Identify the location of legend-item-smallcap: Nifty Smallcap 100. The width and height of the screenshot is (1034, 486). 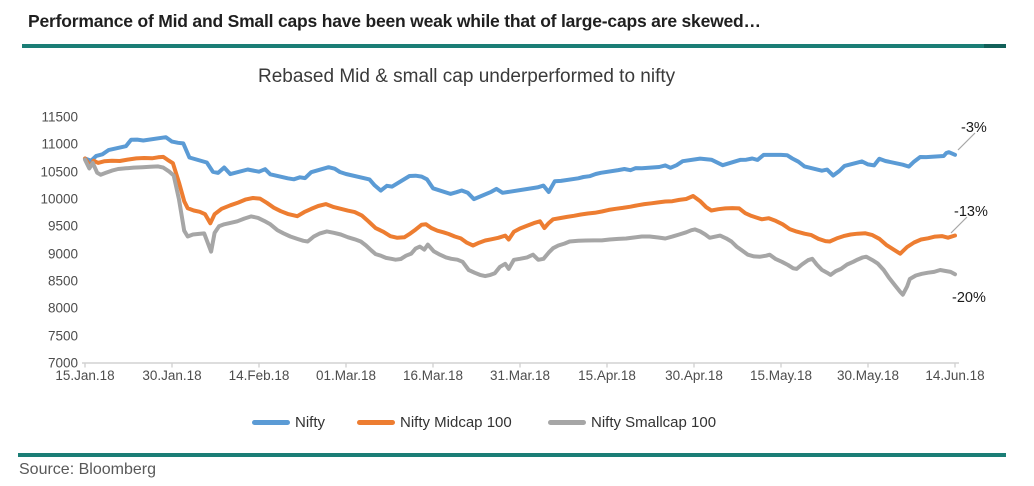
(632, 422).